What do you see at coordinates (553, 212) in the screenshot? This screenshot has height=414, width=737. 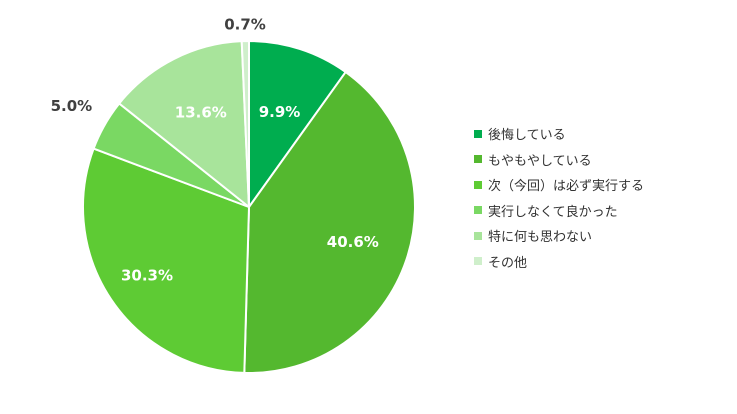 I see `legend-label-4: 実行しなくて良かった` at bounding box center [553, 212].